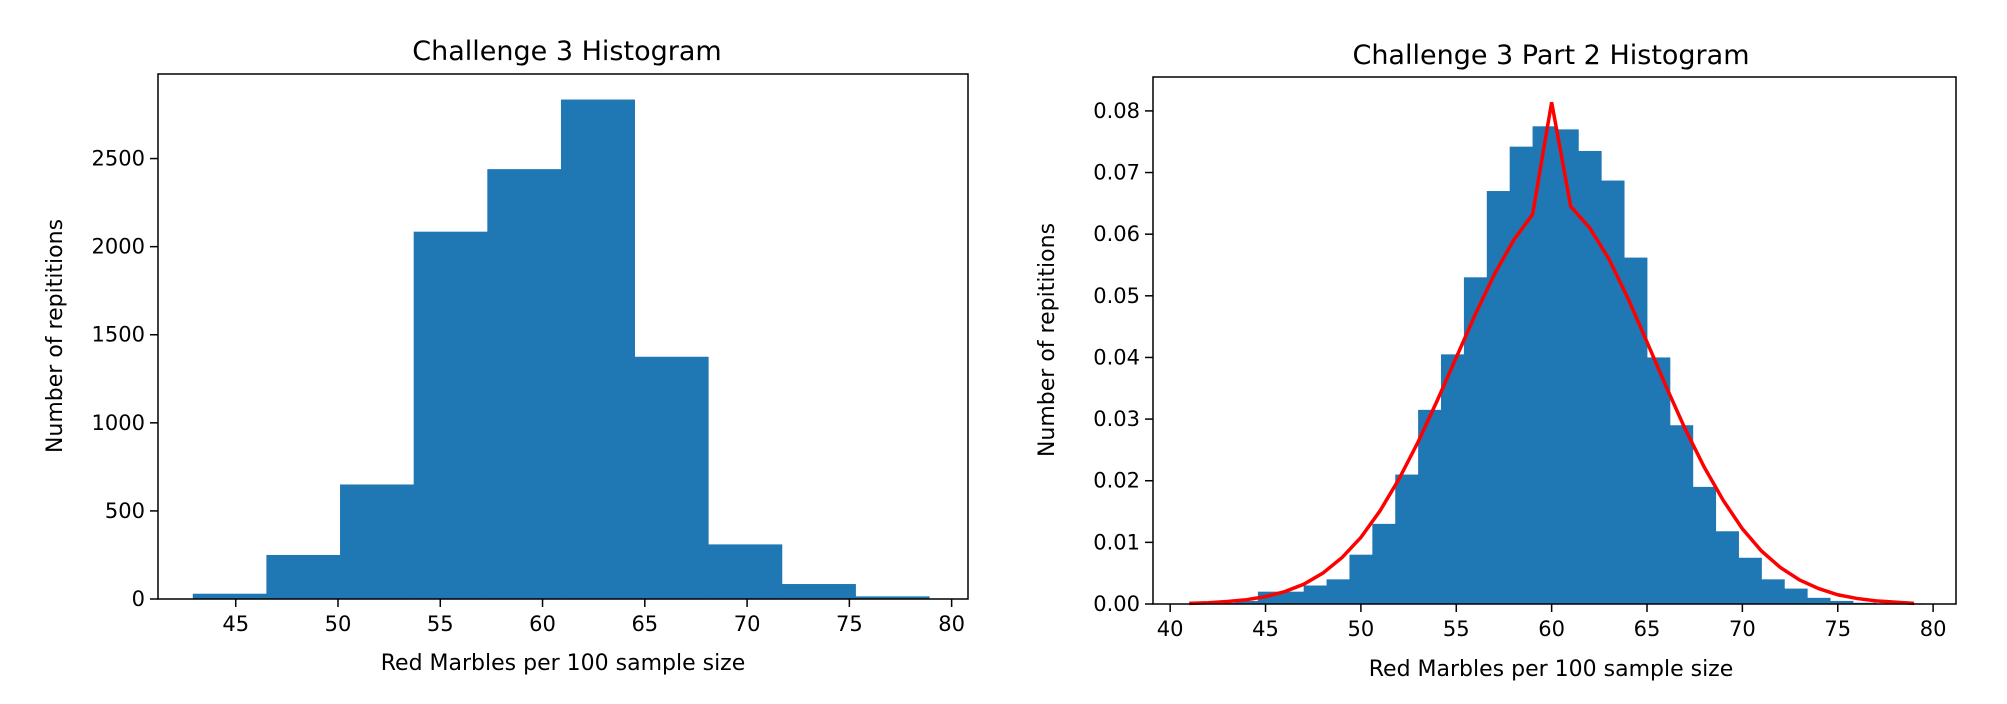  I want to click on x-tick-label-right-8: 80, so click(1933, 629).